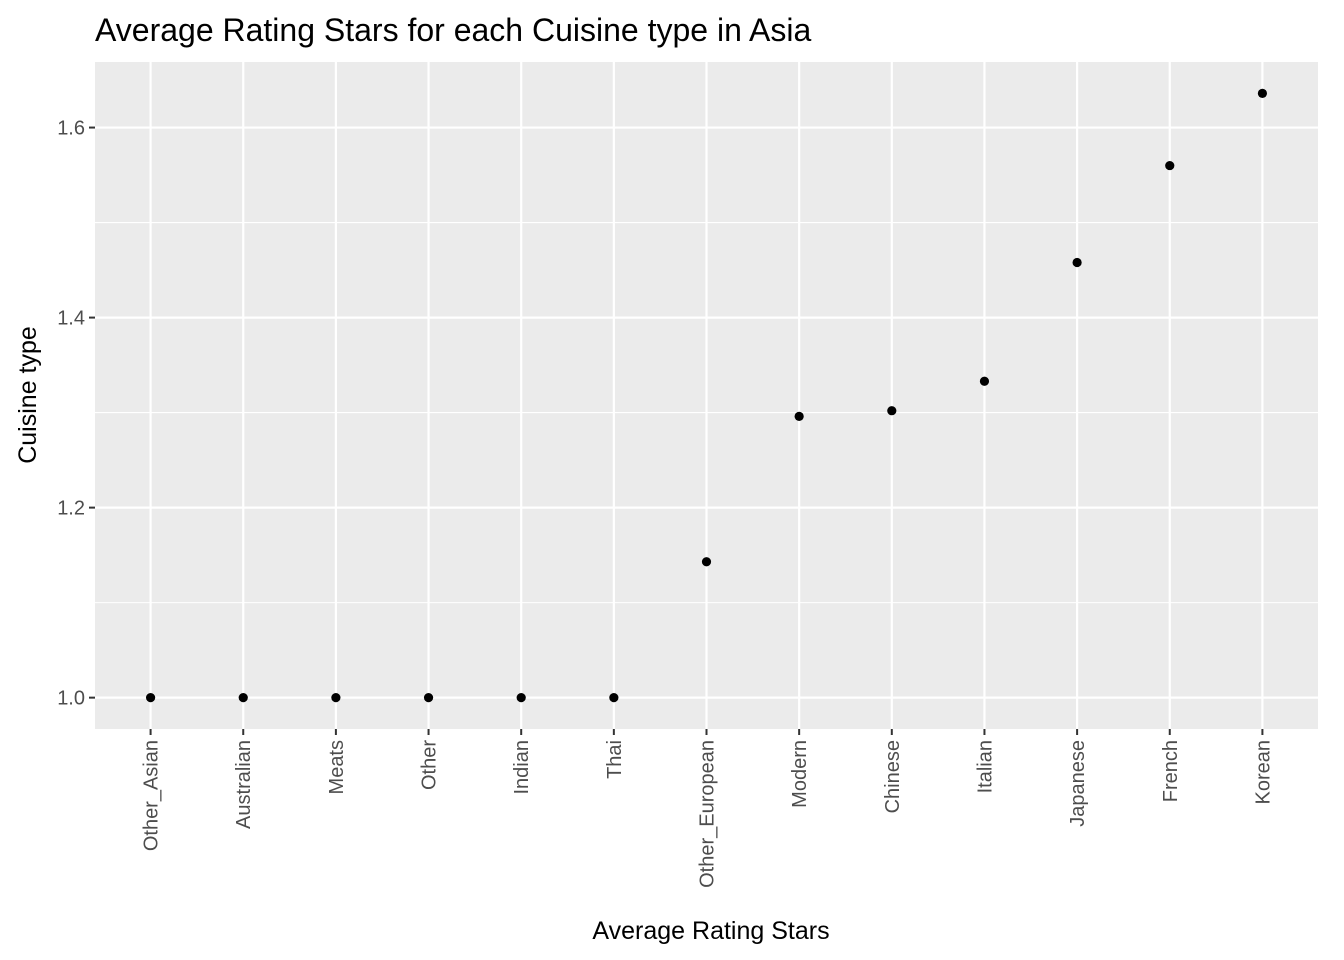 The height and width of the screenshot is (960, 1344). What do you see at coordinates (893, 776) in the screenshot?
I see `x-tick-label: Chinese` at bounding box center [893, 776].